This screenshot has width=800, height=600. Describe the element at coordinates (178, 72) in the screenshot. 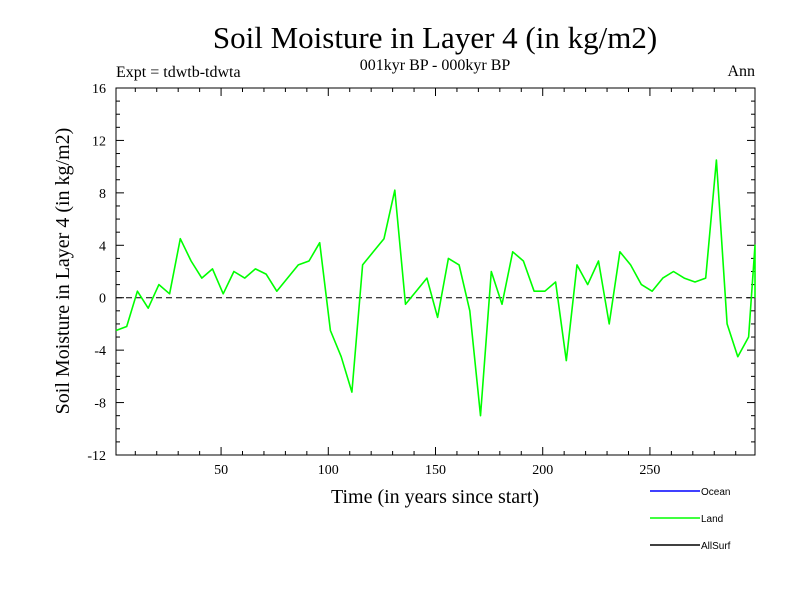

I see `expt-label: Expt = tdwtb-tdwta` at that location.